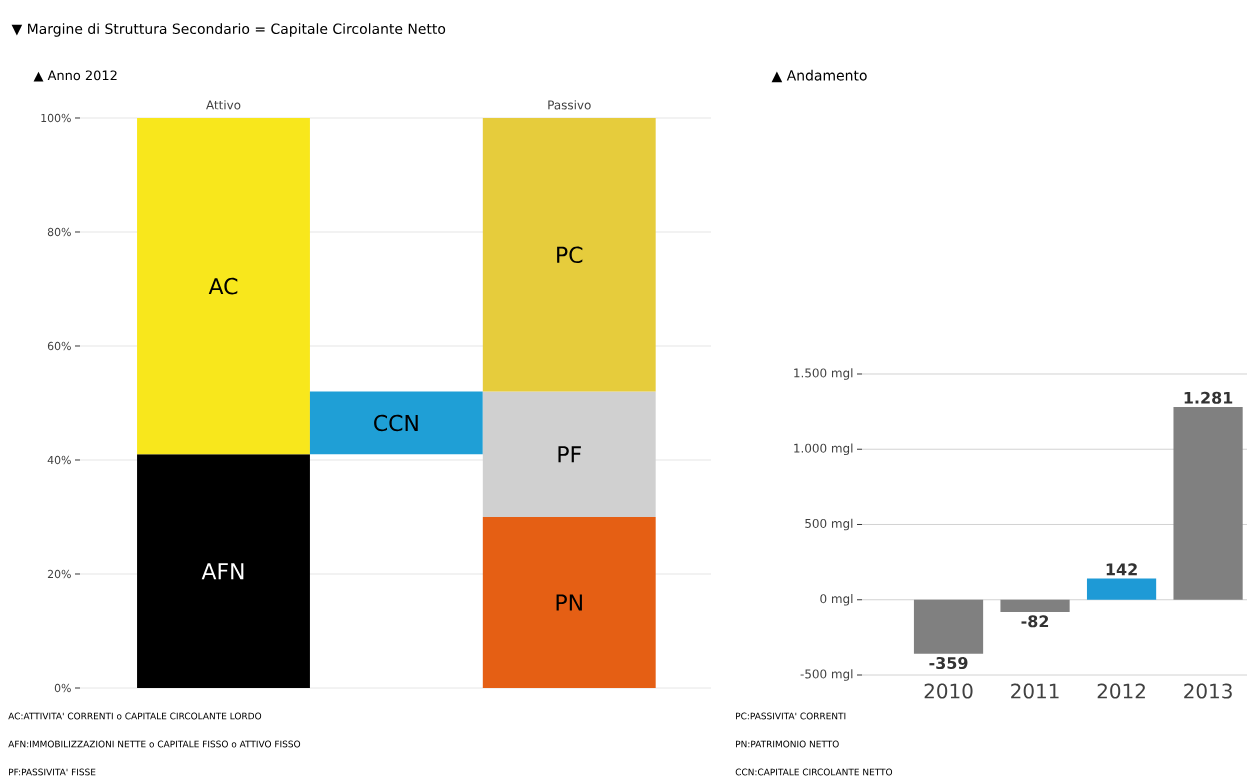 This screenshot has width=1260, height=784. Describe the element at coordinates (222, 571) in the screenshot. I see `series-label: AFN` at that location.